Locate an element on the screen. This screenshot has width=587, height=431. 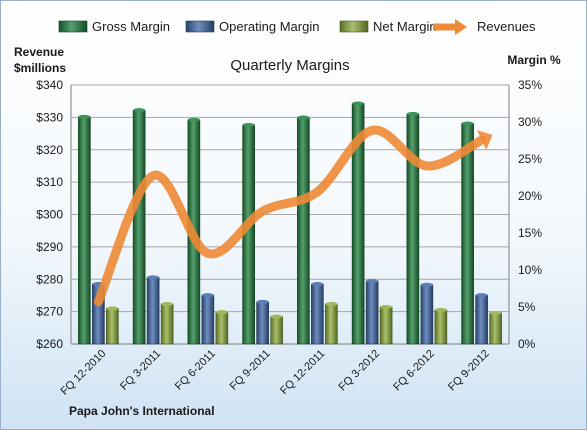
x-tick-label: FQ 3-2011 is located at coordinates (140, 370).